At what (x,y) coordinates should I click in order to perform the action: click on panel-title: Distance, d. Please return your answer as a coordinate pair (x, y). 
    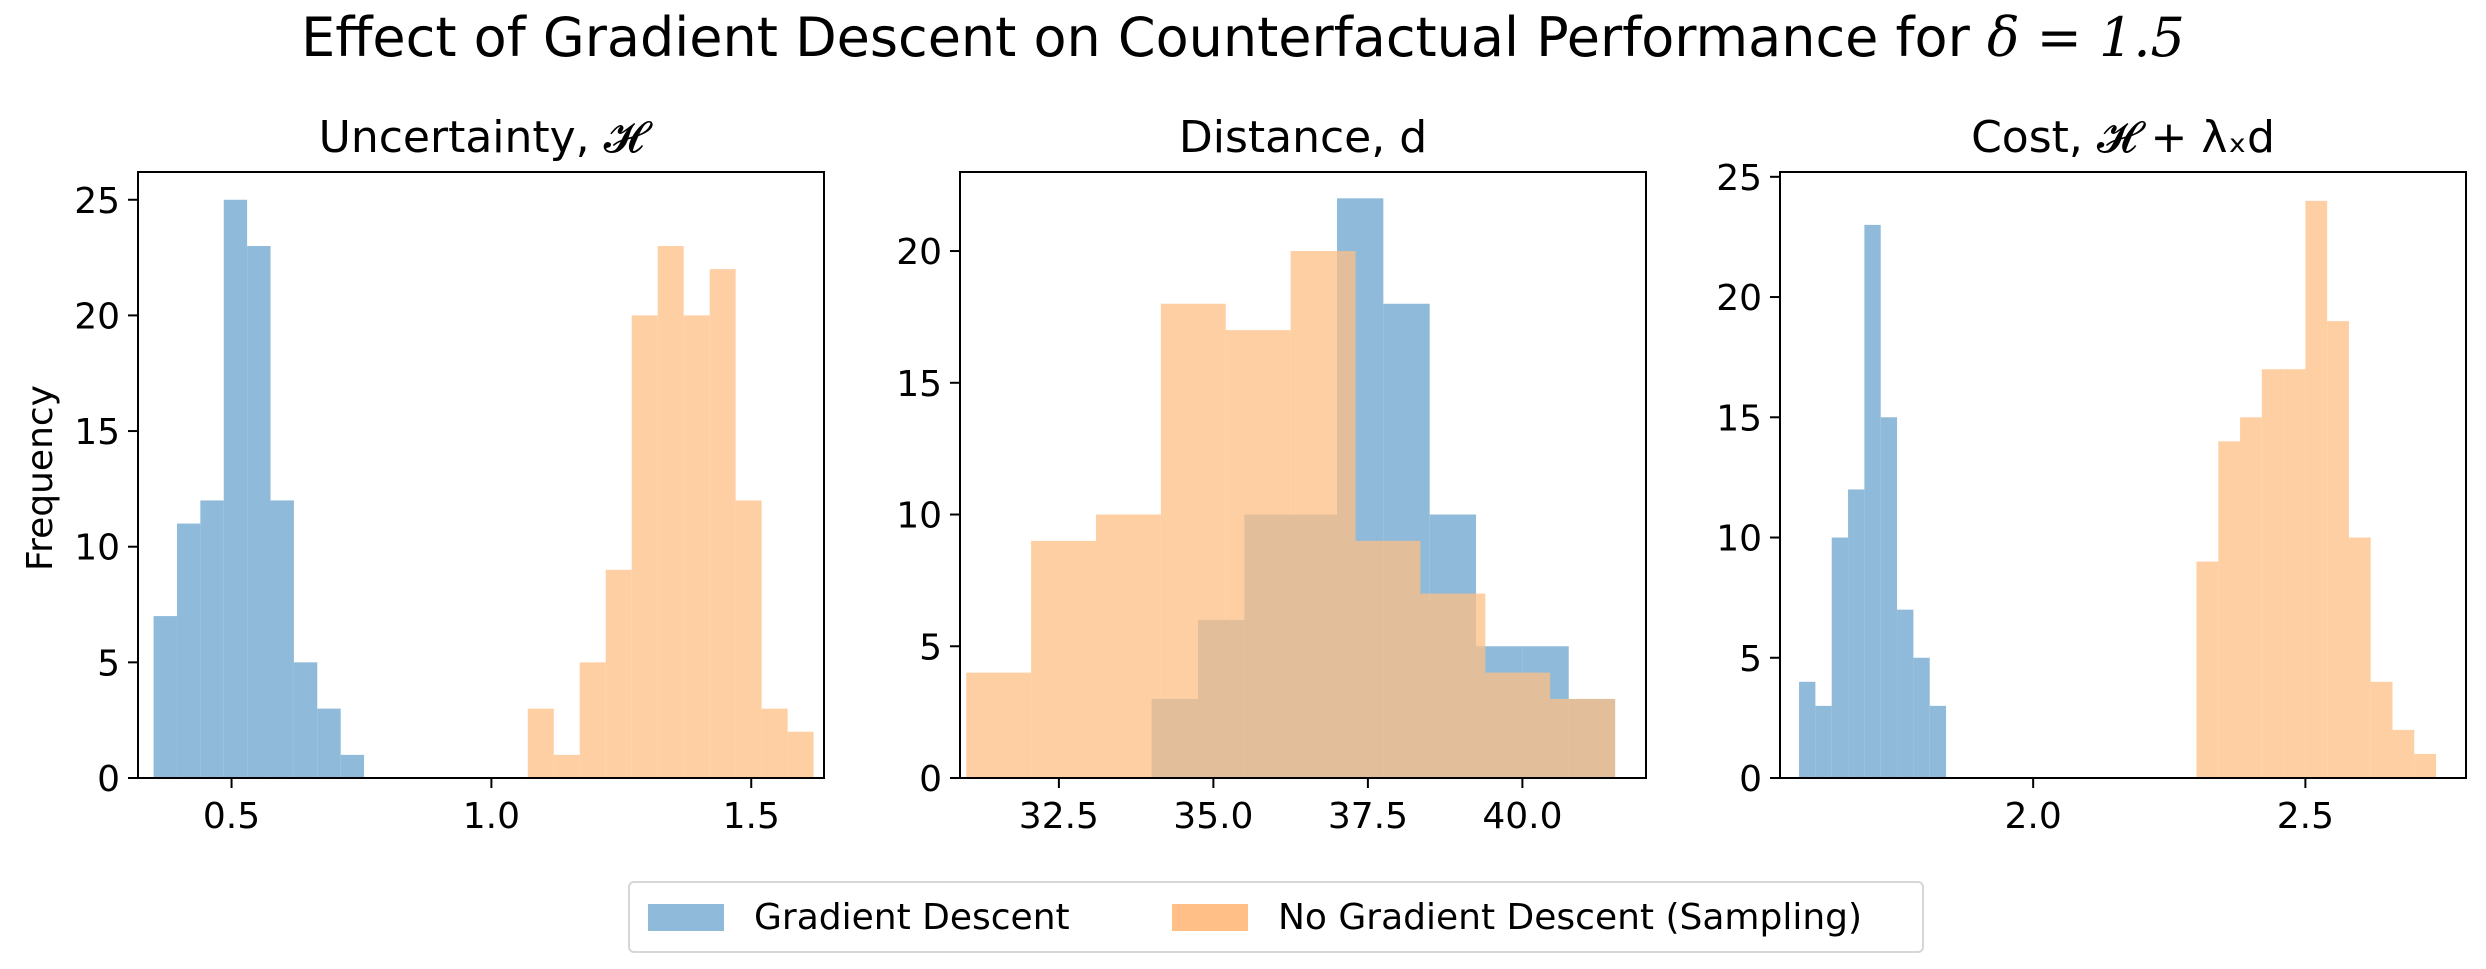
    Looking at the image, I should click on (1303, 137).